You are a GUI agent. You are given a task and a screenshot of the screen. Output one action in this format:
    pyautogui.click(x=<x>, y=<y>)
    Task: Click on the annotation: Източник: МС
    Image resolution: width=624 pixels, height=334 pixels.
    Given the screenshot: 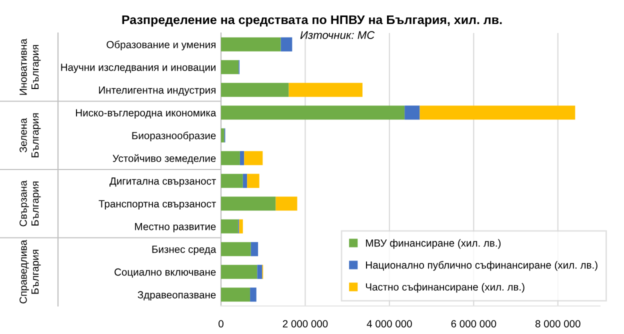 What is the action you would take?
    pyautogui.click(x=337, y=35)
    